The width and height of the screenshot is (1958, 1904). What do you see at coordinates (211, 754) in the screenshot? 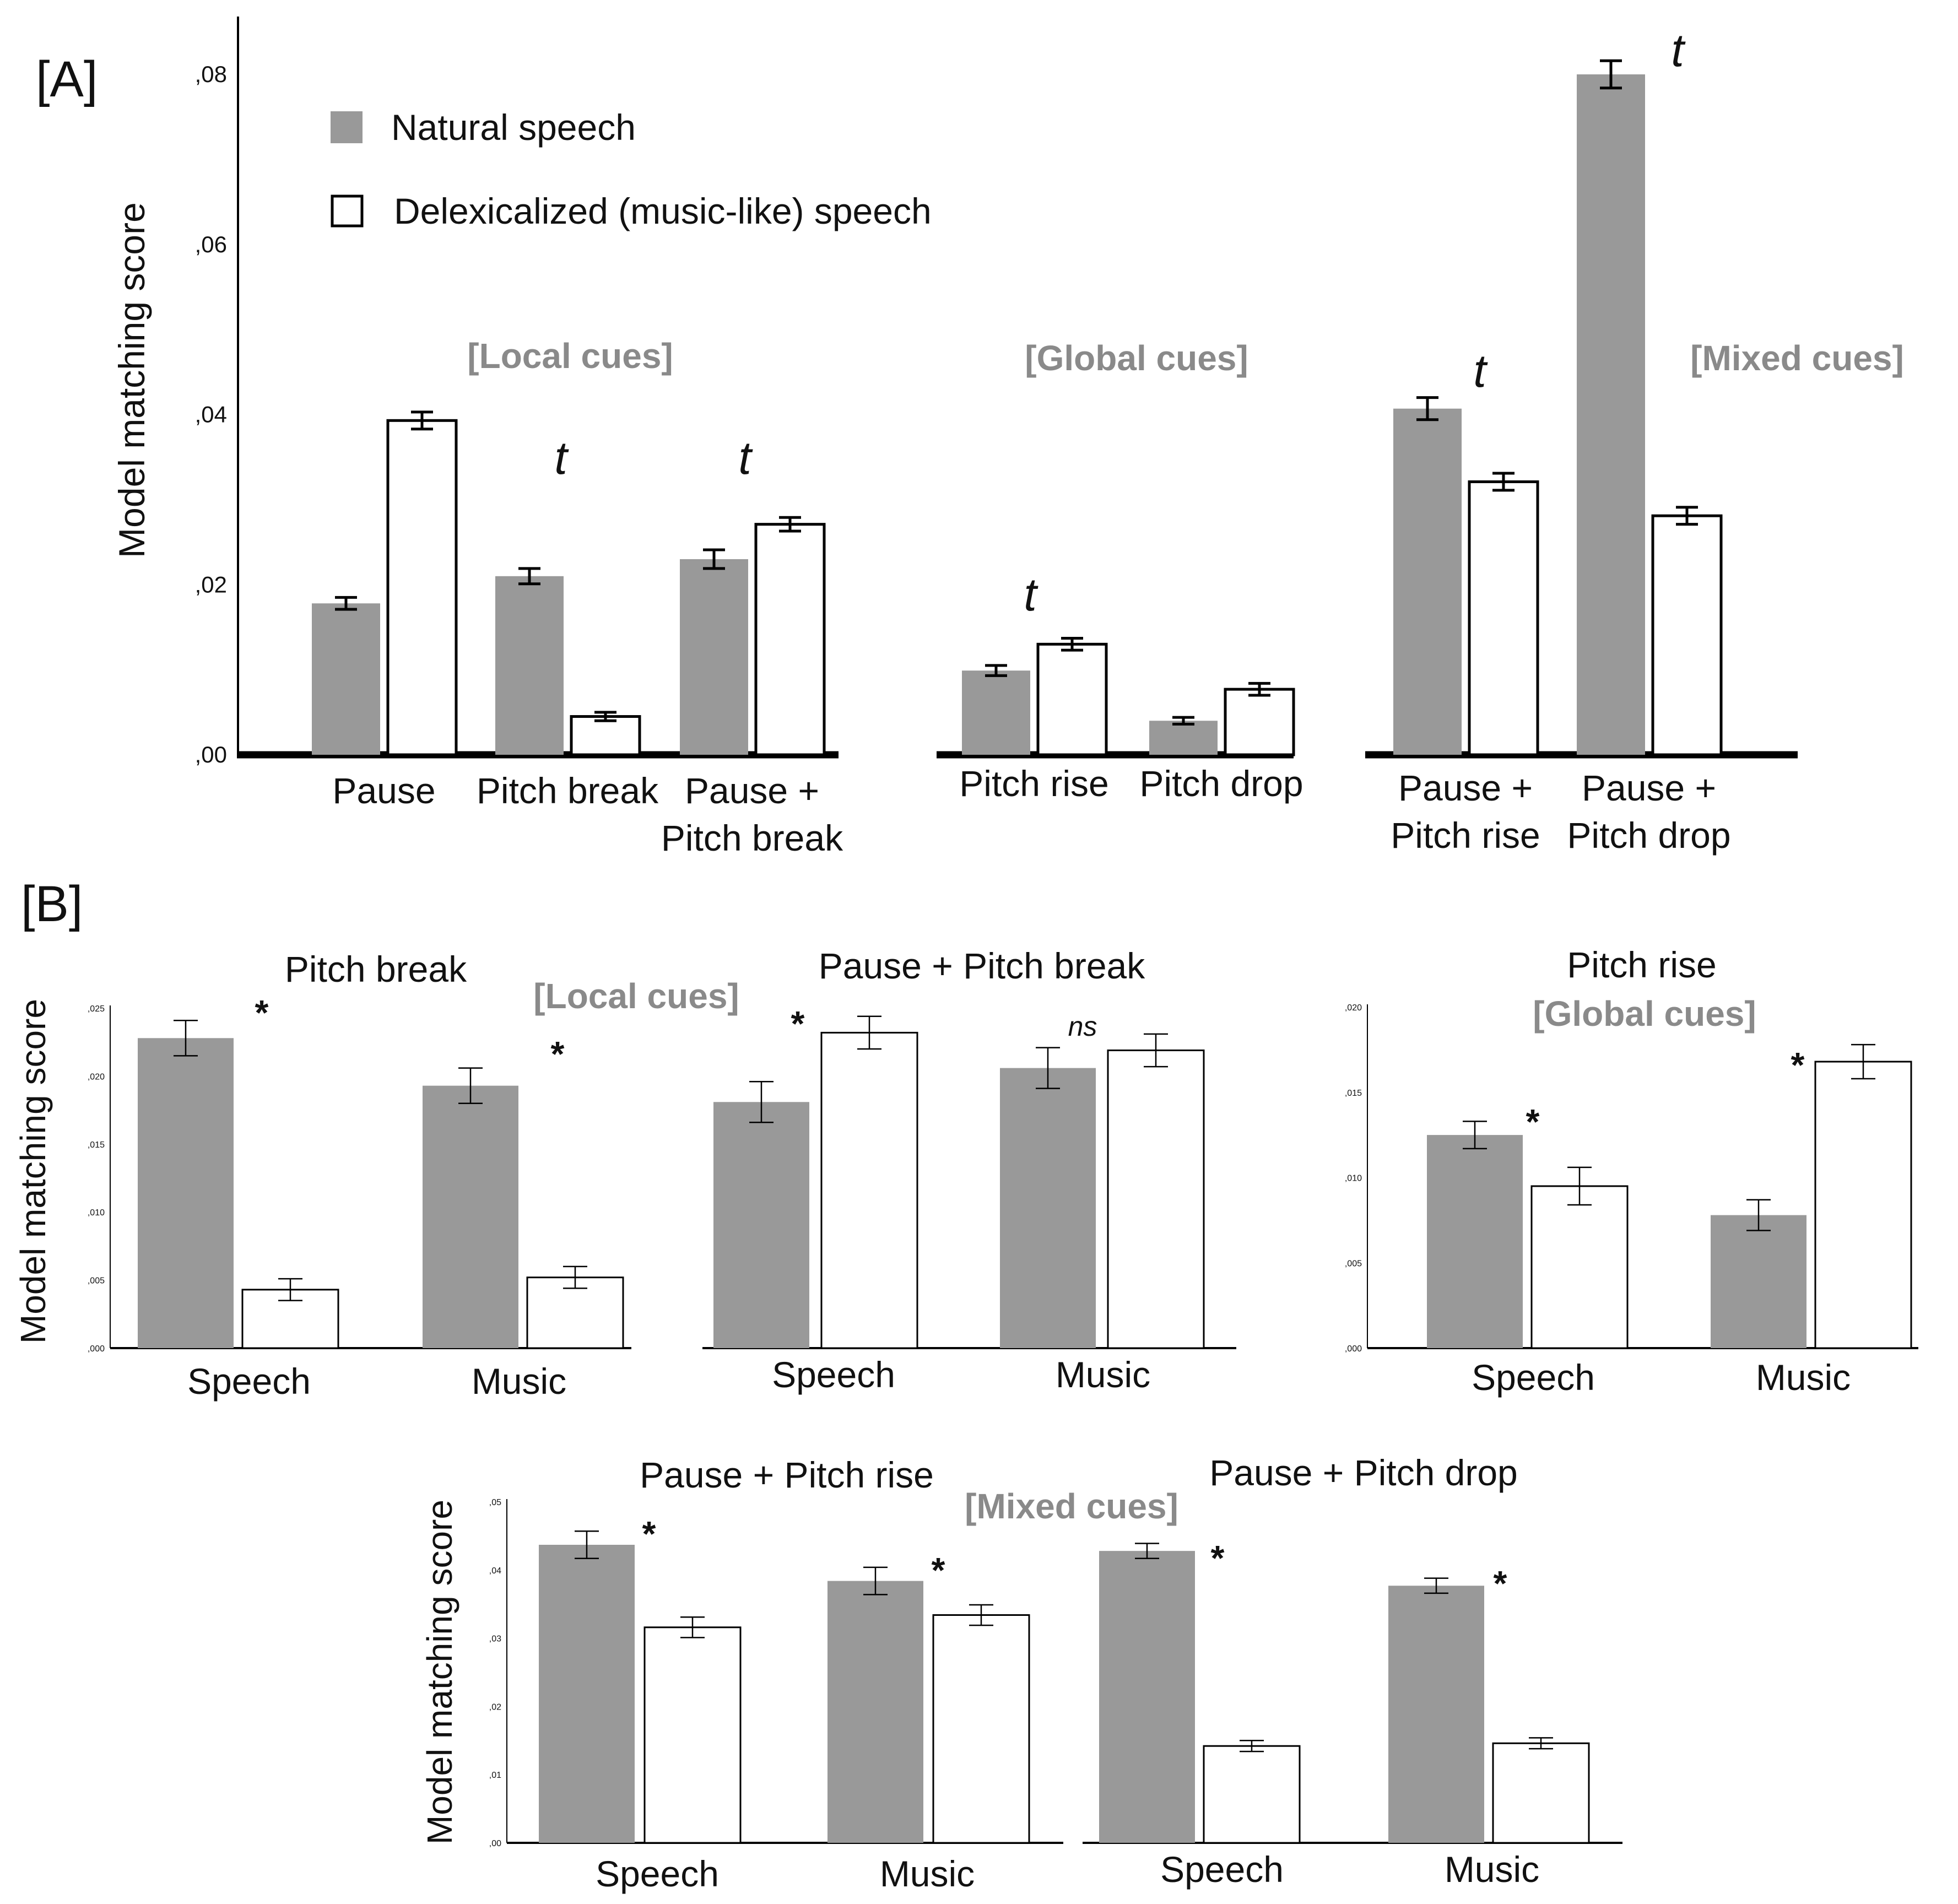
I see `a-ytick-label: ,00` at bounding box center [211, 754].